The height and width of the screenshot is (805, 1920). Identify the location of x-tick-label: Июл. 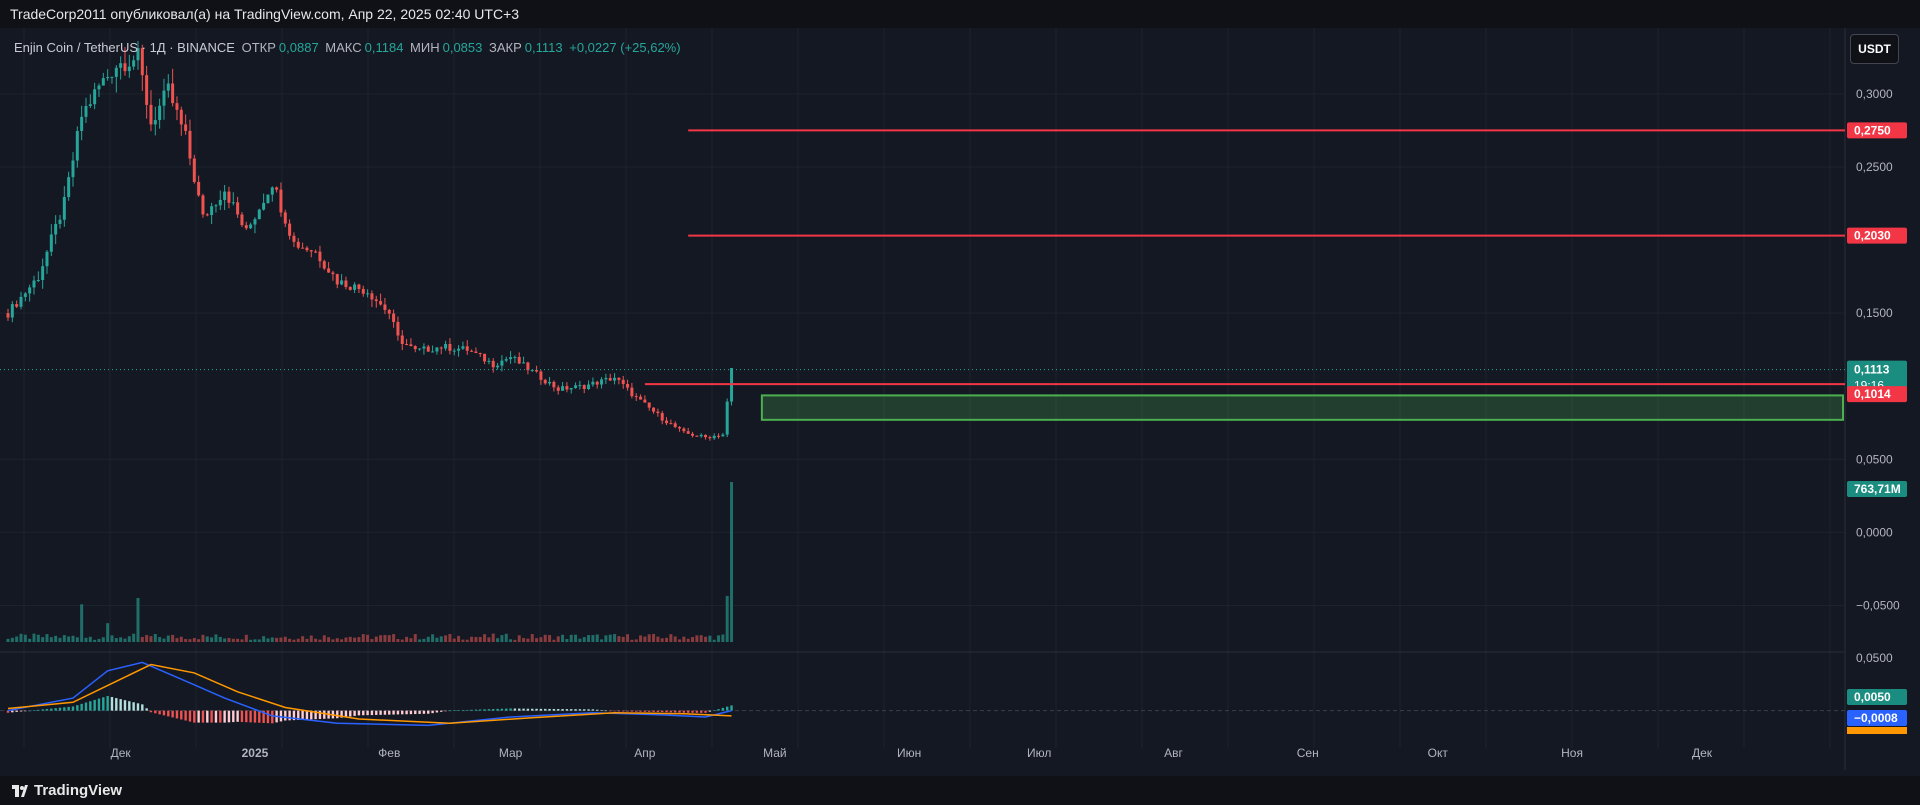
(1039, 753).